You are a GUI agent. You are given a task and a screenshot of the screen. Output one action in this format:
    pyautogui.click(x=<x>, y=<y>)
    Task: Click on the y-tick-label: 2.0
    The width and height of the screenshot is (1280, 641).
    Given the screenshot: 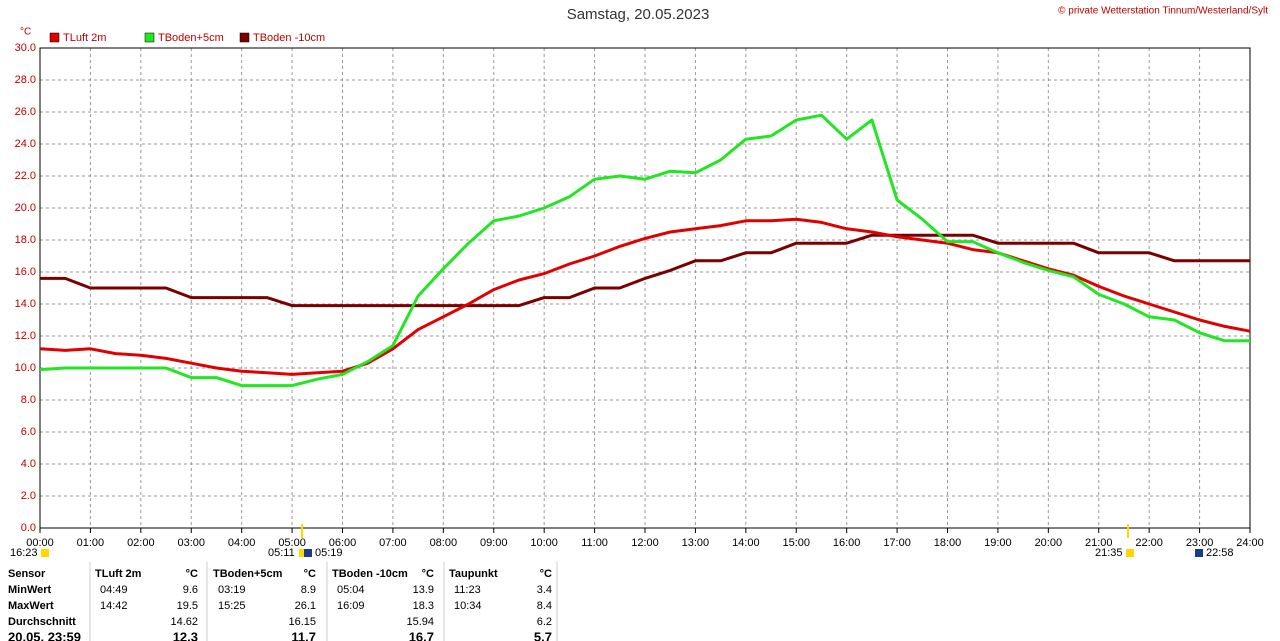 What is the action you would take?
    pyautogui.click(x=28, y=496)
    